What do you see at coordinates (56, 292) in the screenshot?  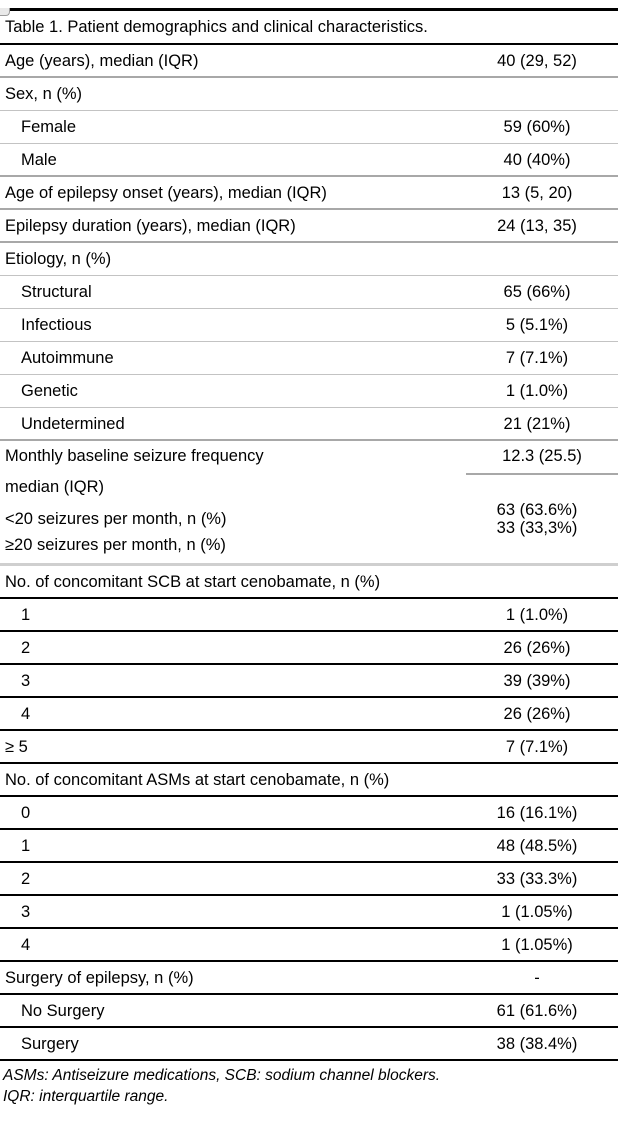 I see `row-label: Structural` at bounding box center [56, 292].